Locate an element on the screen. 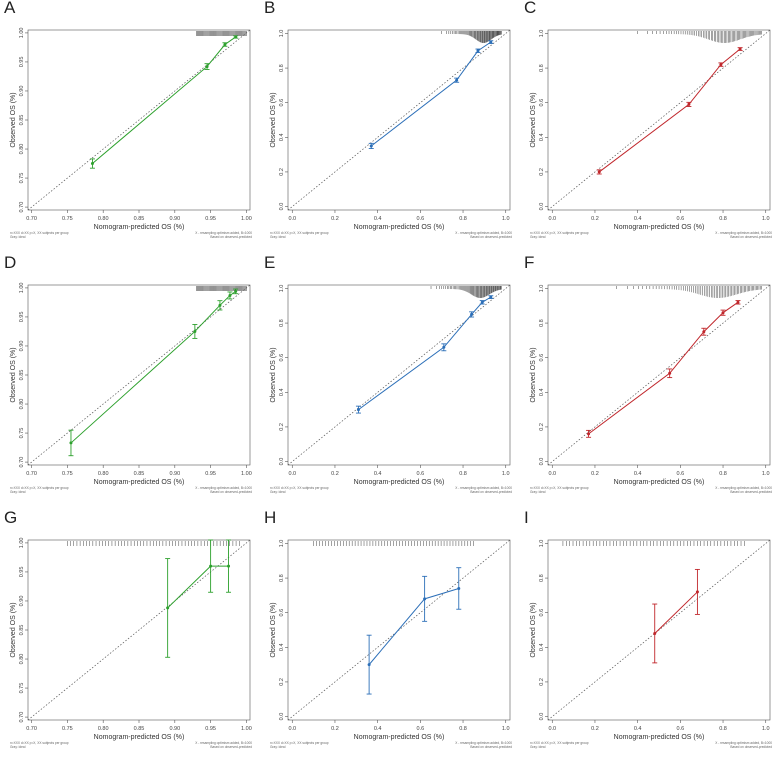  x-tick-label: 0.80 is located at coordinates (103, 474).